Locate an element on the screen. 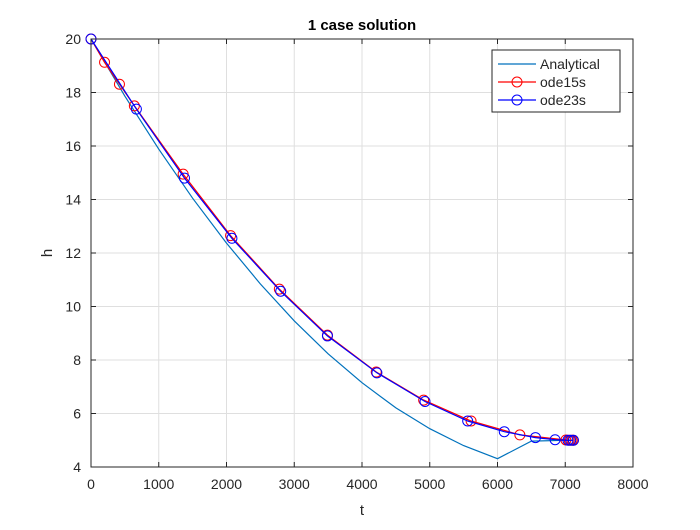 This screenshot has width=700, height=530. x-tick-label: 8000 is located at coordinates (632, 484).